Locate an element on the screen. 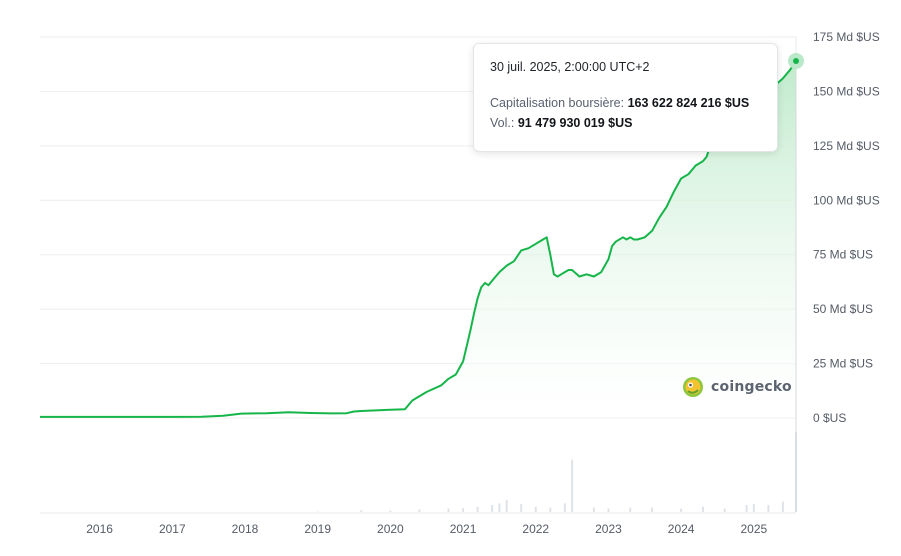 Image resolution: width=901 pixels, height=556 pixels. x-tick-label: 2023 is located at coordinates (608, 529).